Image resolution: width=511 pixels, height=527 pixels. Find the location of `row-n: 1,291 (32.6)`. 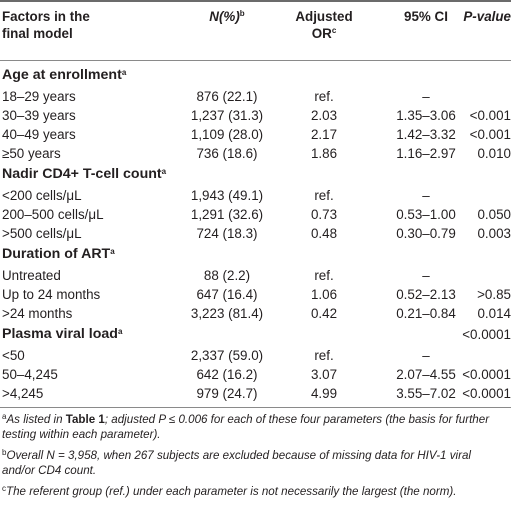

row-n: 1,291 (32.6) is located at coordinates (227, 214).